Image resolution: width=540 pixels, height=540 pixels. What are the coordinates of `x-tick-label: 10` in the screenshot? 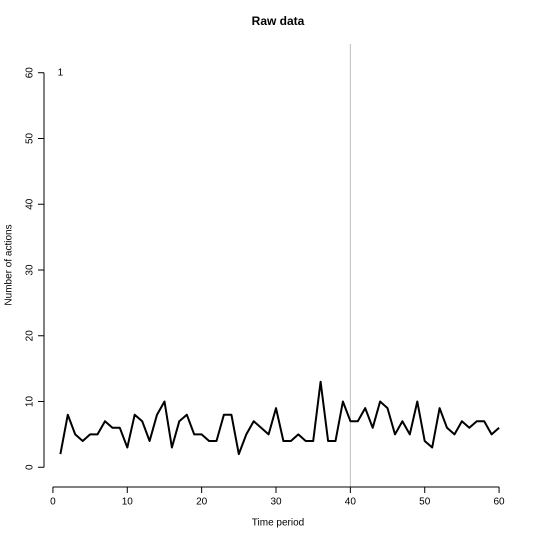 It's located at (128, 502).